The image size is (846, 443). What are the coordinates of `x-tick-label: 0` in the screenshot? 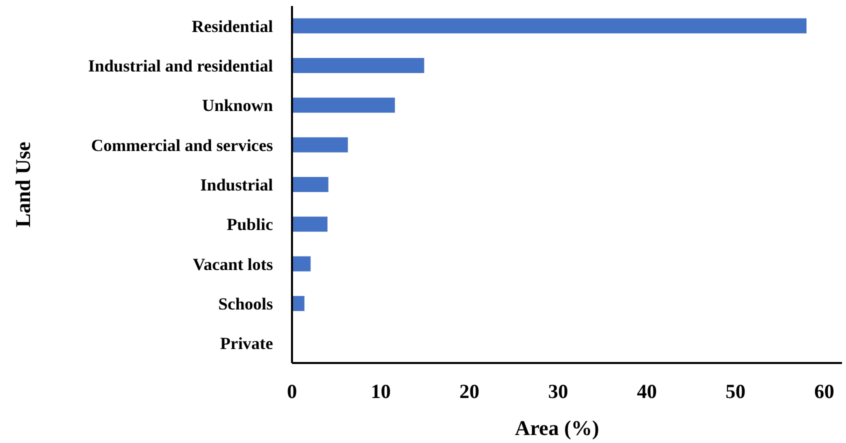 It's located at (292, 392).